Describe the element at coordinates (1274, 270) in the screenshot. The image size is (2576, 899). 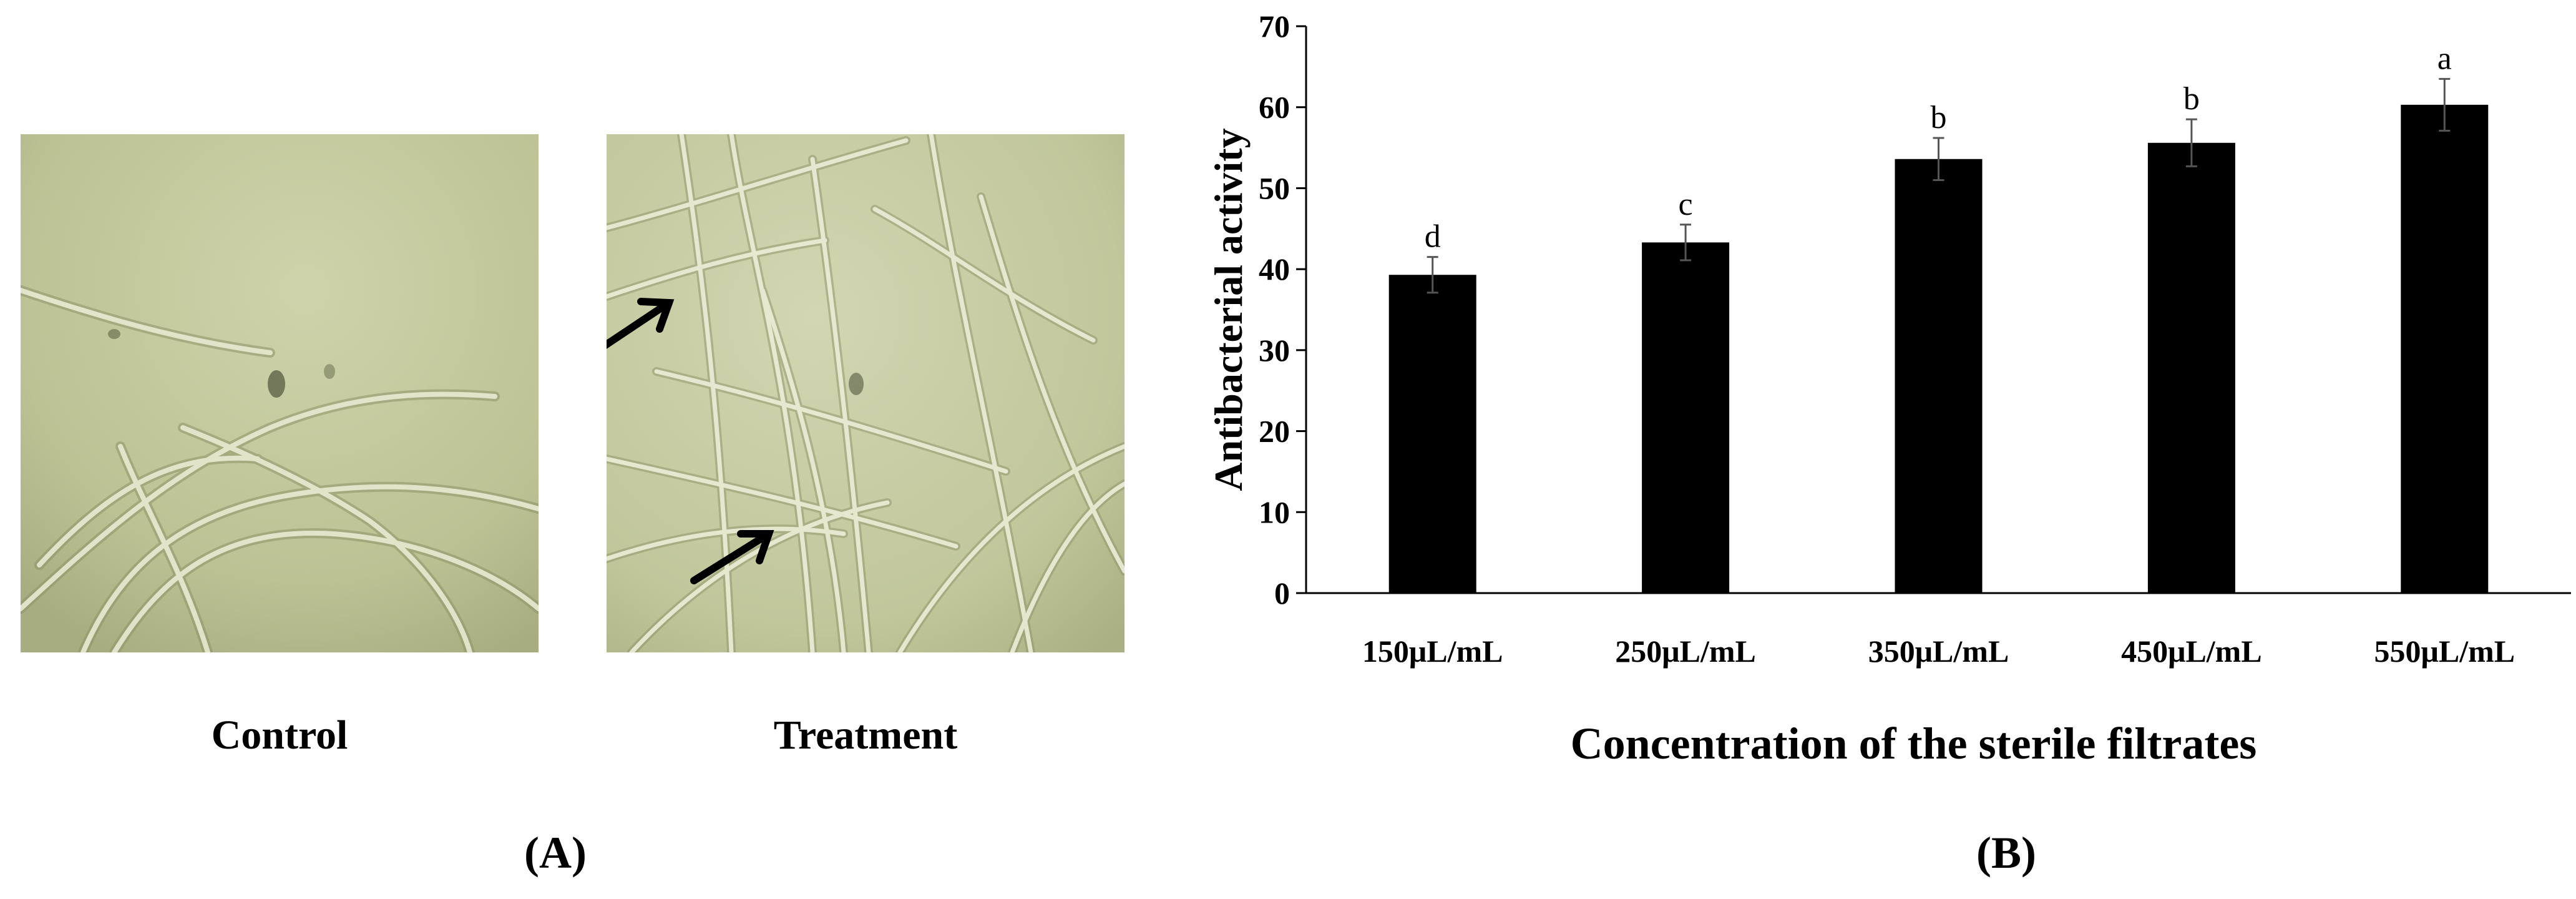
I see `y-tick-label: 40` at that location.